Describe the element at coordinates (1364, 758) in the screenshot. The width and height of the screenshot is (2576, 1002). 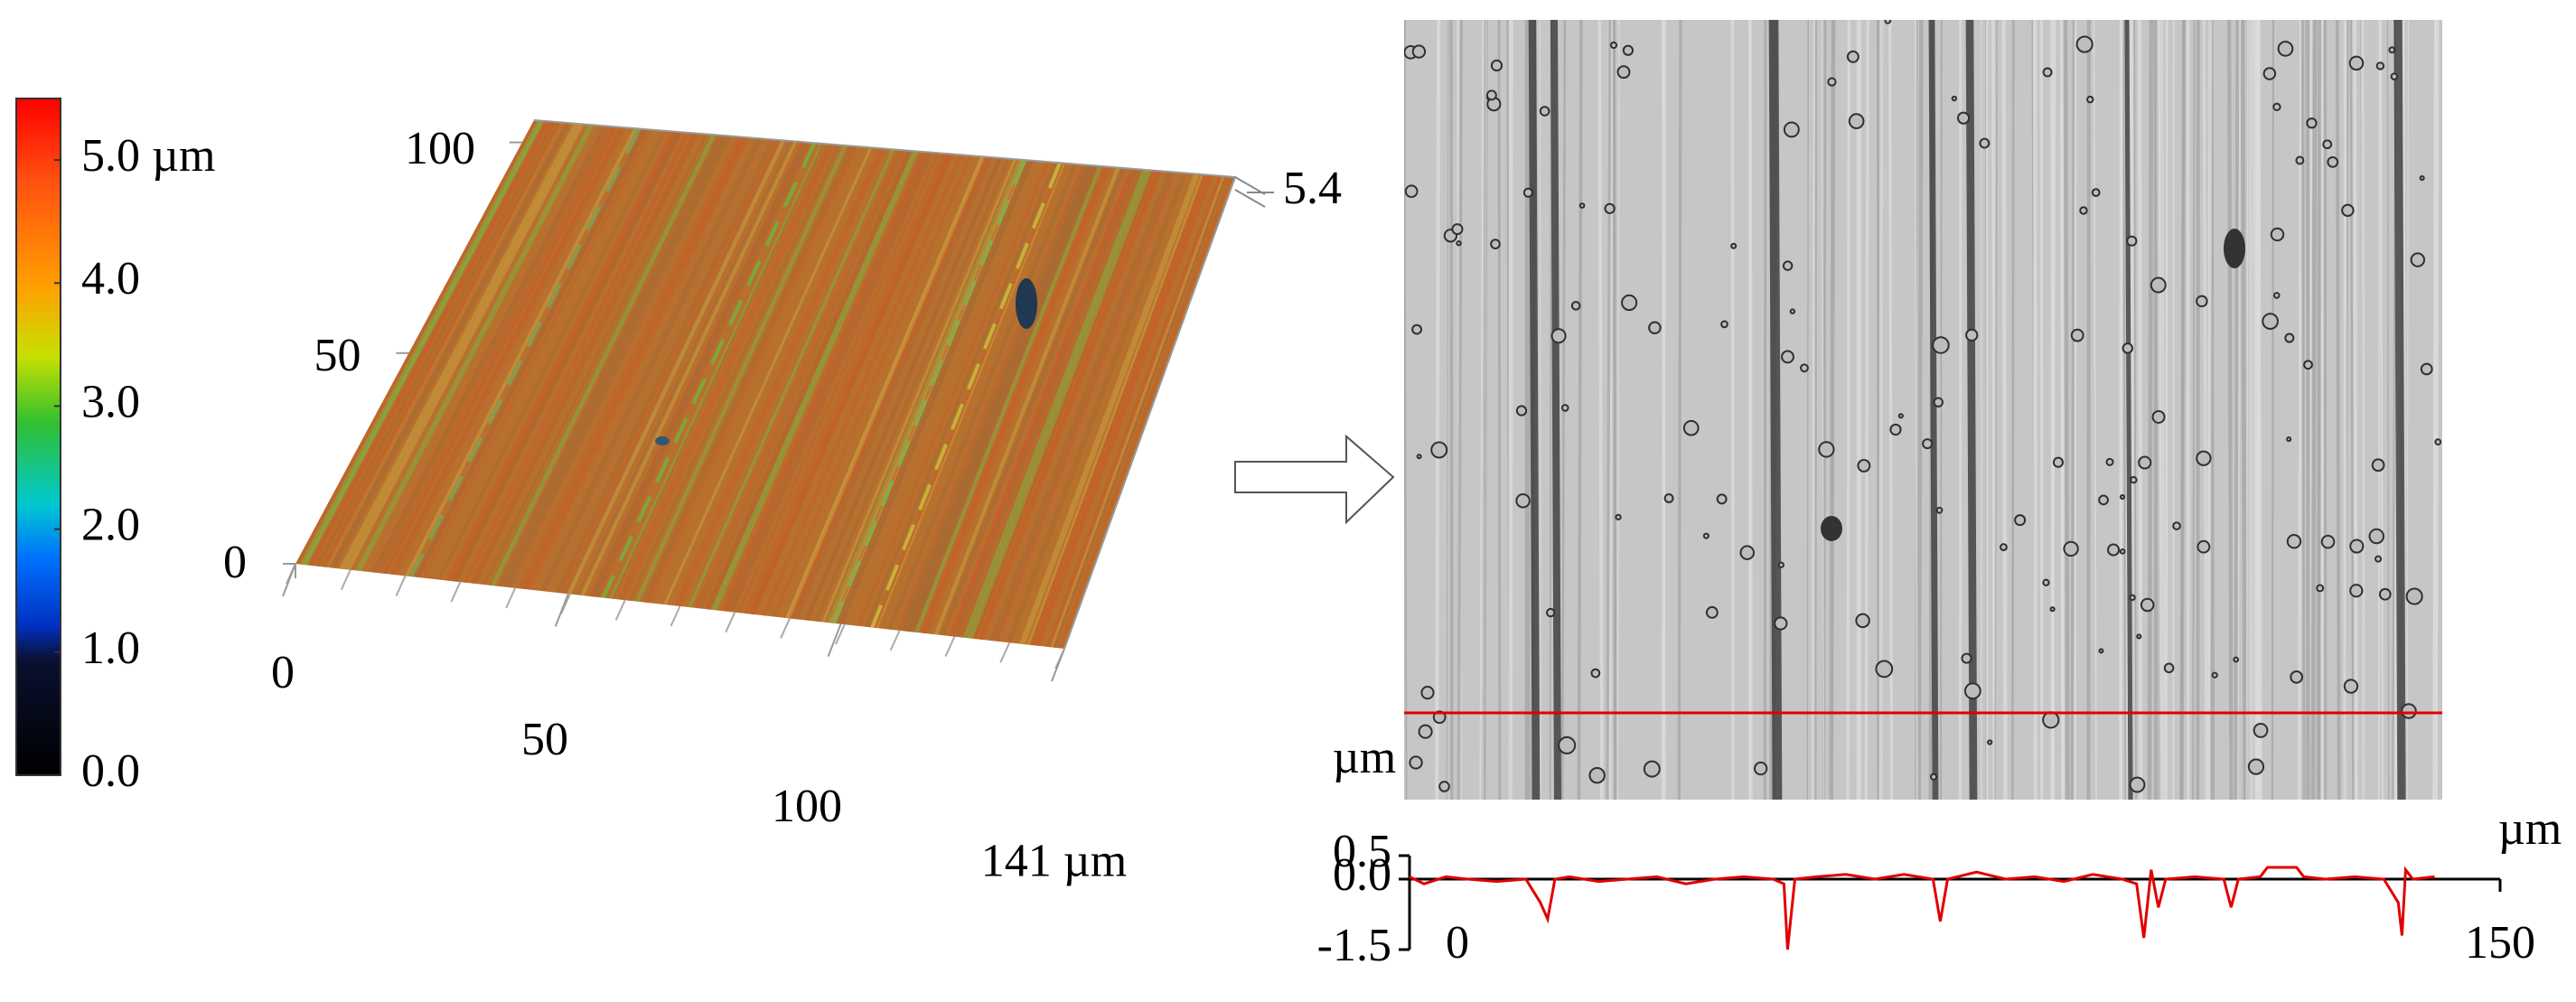
I see `y-axis-label: µm` at that location.